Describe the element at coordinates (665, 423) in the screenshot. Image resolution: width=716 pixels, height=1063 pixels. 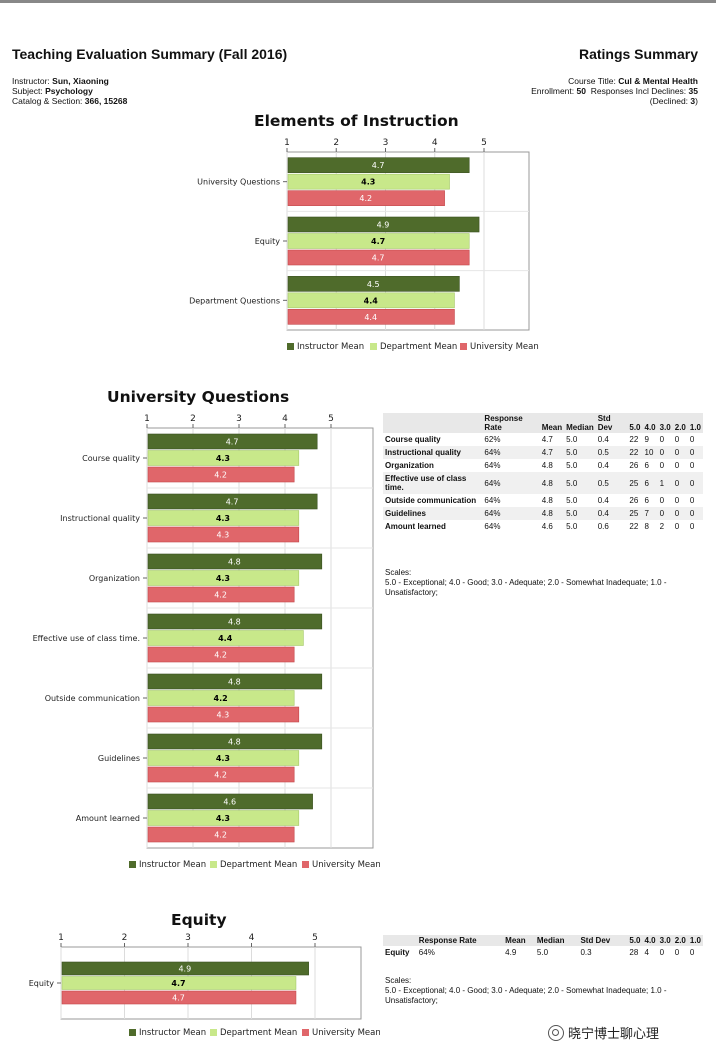
I see `header-cell: 3.0` at that location.